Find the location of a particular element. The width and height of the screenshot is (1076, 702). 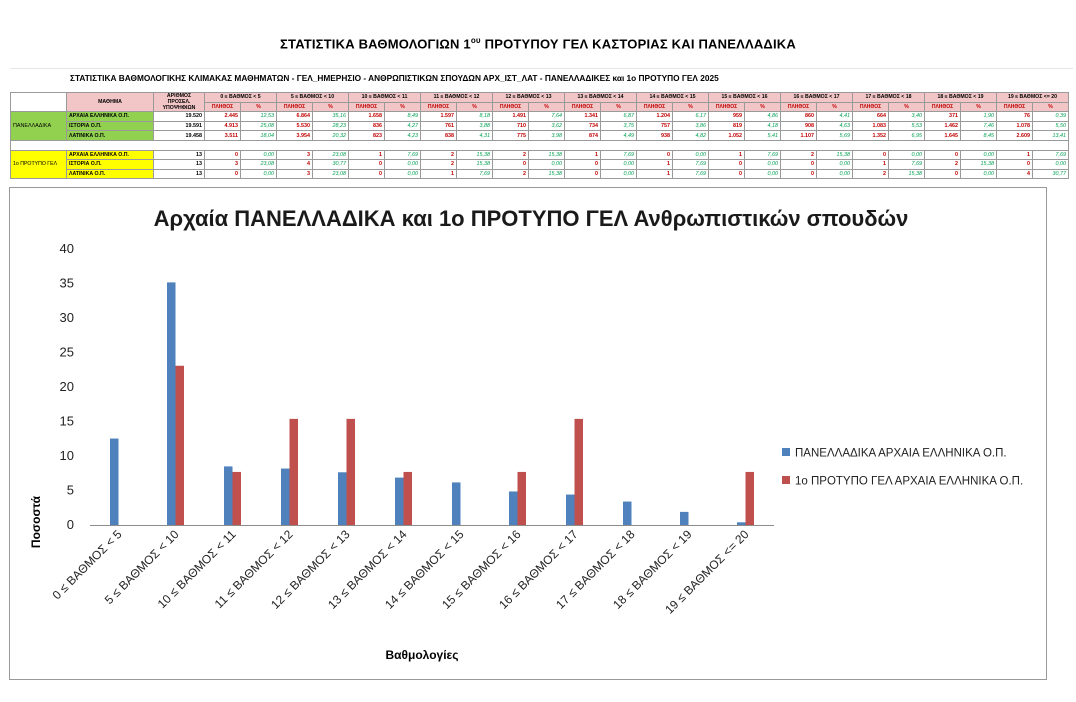

percent-cell: 3,75 is located at coordinates (618, 126).